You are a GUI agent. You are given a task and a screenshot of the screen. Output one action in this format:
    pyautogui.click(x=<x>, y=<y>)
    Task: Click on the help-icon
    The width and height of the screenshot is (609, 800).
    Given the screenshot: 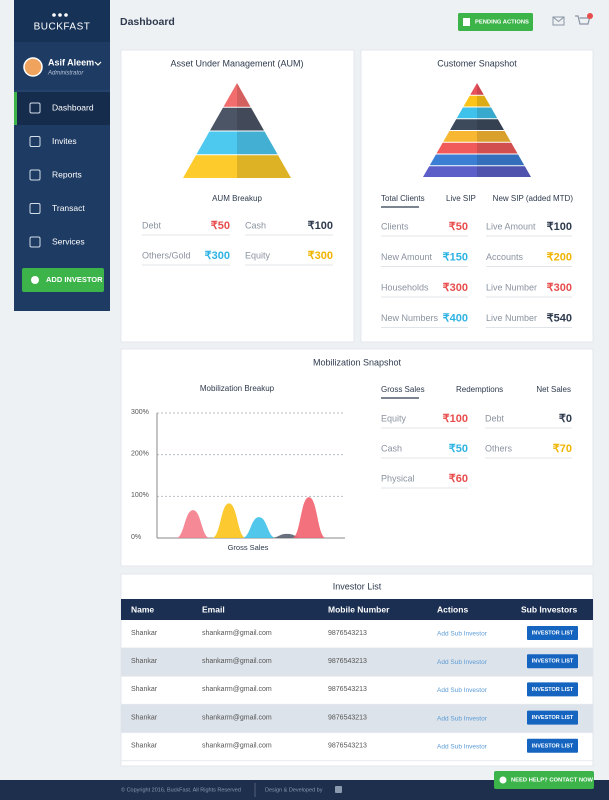 What is the action you would take?
    pyautogui.click(x=503, y=780)
    